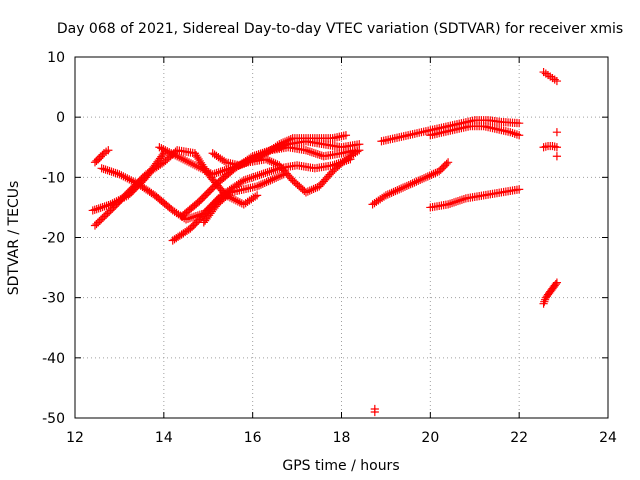 This screenshot has width=640, height=480. Describe the element at coordinates (342, 438) in the screenshot. I see `x-tick-label: 18` at that location.